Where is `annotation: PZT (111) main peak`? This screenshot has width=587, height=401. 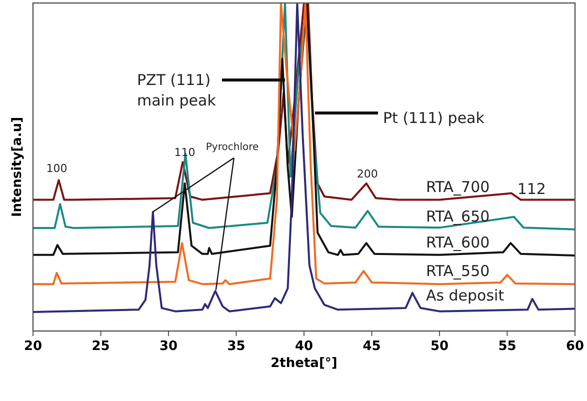
annotation: PZT (111) main peak is located at coordinates (176, 90).